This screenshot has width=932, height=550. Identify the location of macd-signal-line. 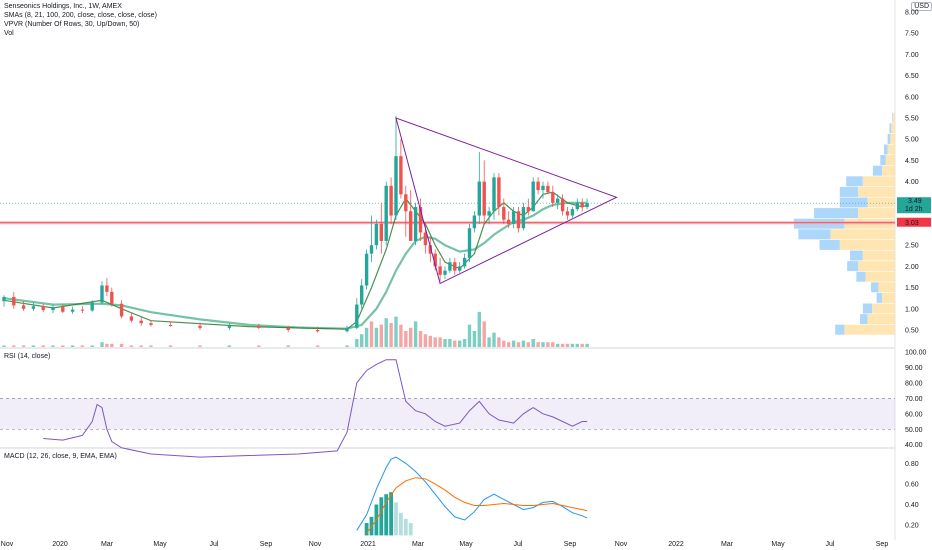
(477, 505).